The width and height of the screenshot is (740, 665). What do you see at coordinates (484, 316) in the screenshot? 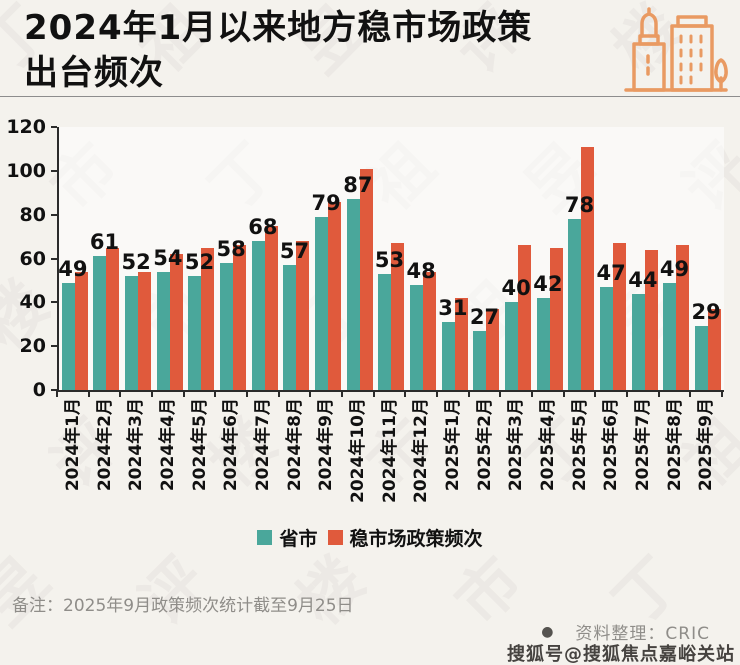
I see `bar-value-label: 27` at bounding box center [484, 316].